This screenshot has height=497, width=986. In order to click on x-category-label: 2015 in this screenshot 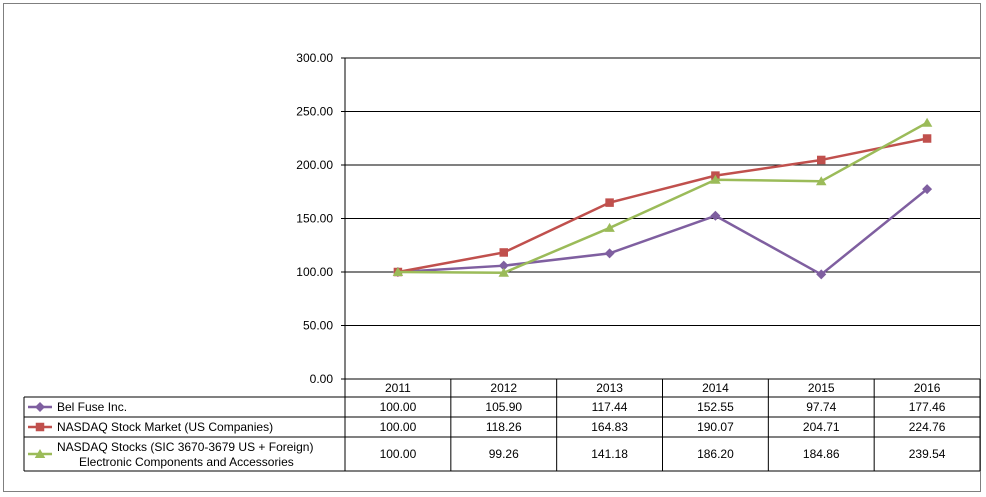, I will do `click(821, 388)`.